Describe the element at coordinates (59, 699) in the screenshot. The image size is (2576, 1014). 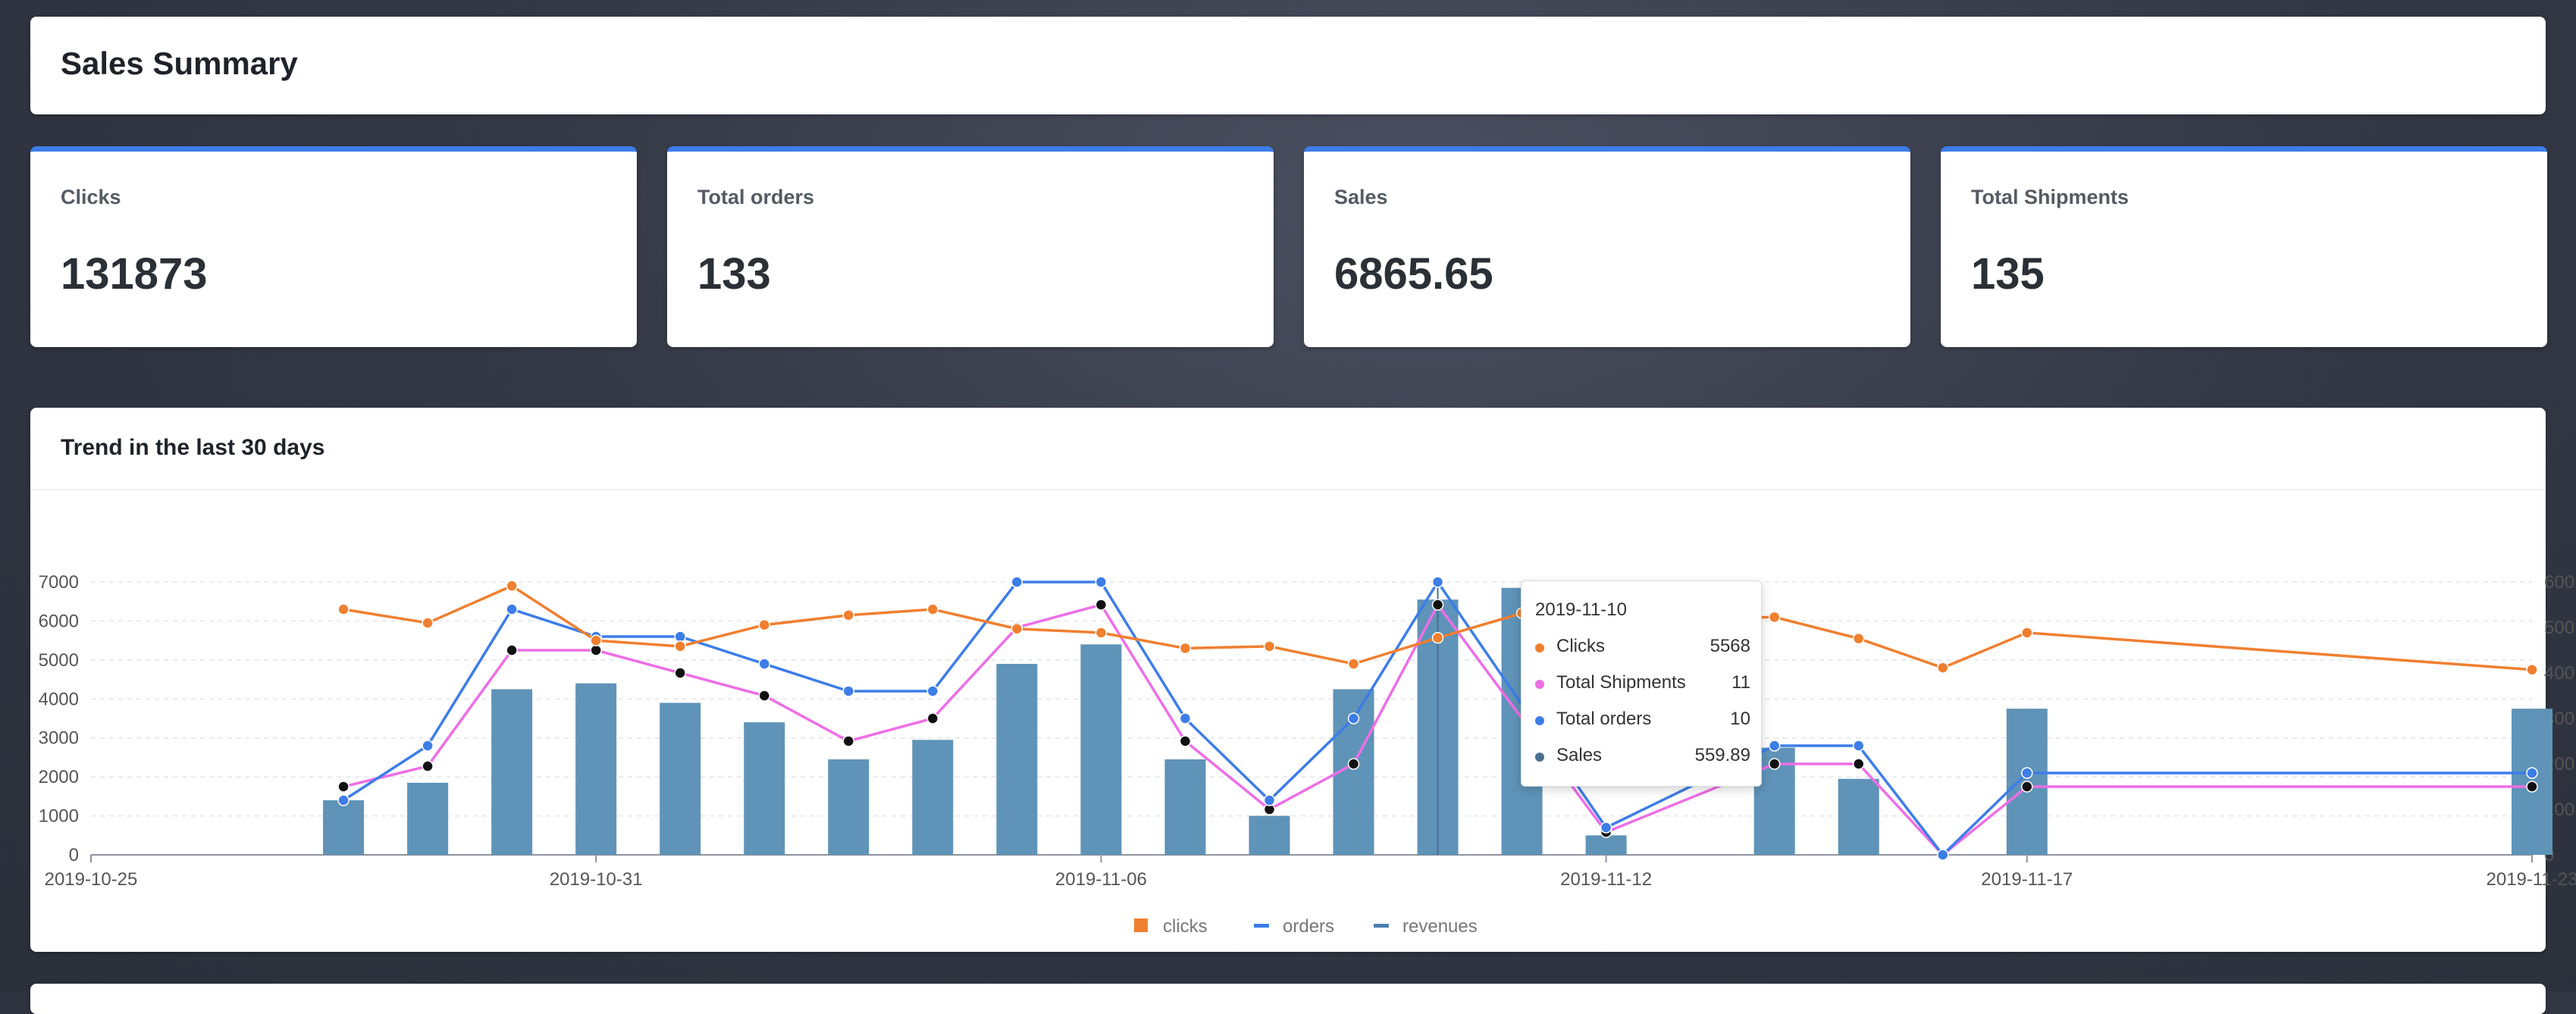
I see `y-left-tick-label: 4000` at that location.